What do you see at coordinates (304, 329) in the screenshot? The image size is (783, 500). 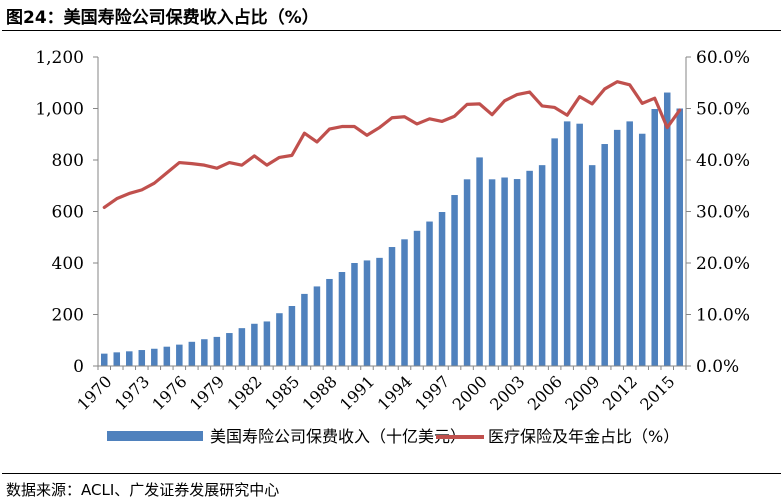 I see `bar-1986` at bounding box center [304, 329].